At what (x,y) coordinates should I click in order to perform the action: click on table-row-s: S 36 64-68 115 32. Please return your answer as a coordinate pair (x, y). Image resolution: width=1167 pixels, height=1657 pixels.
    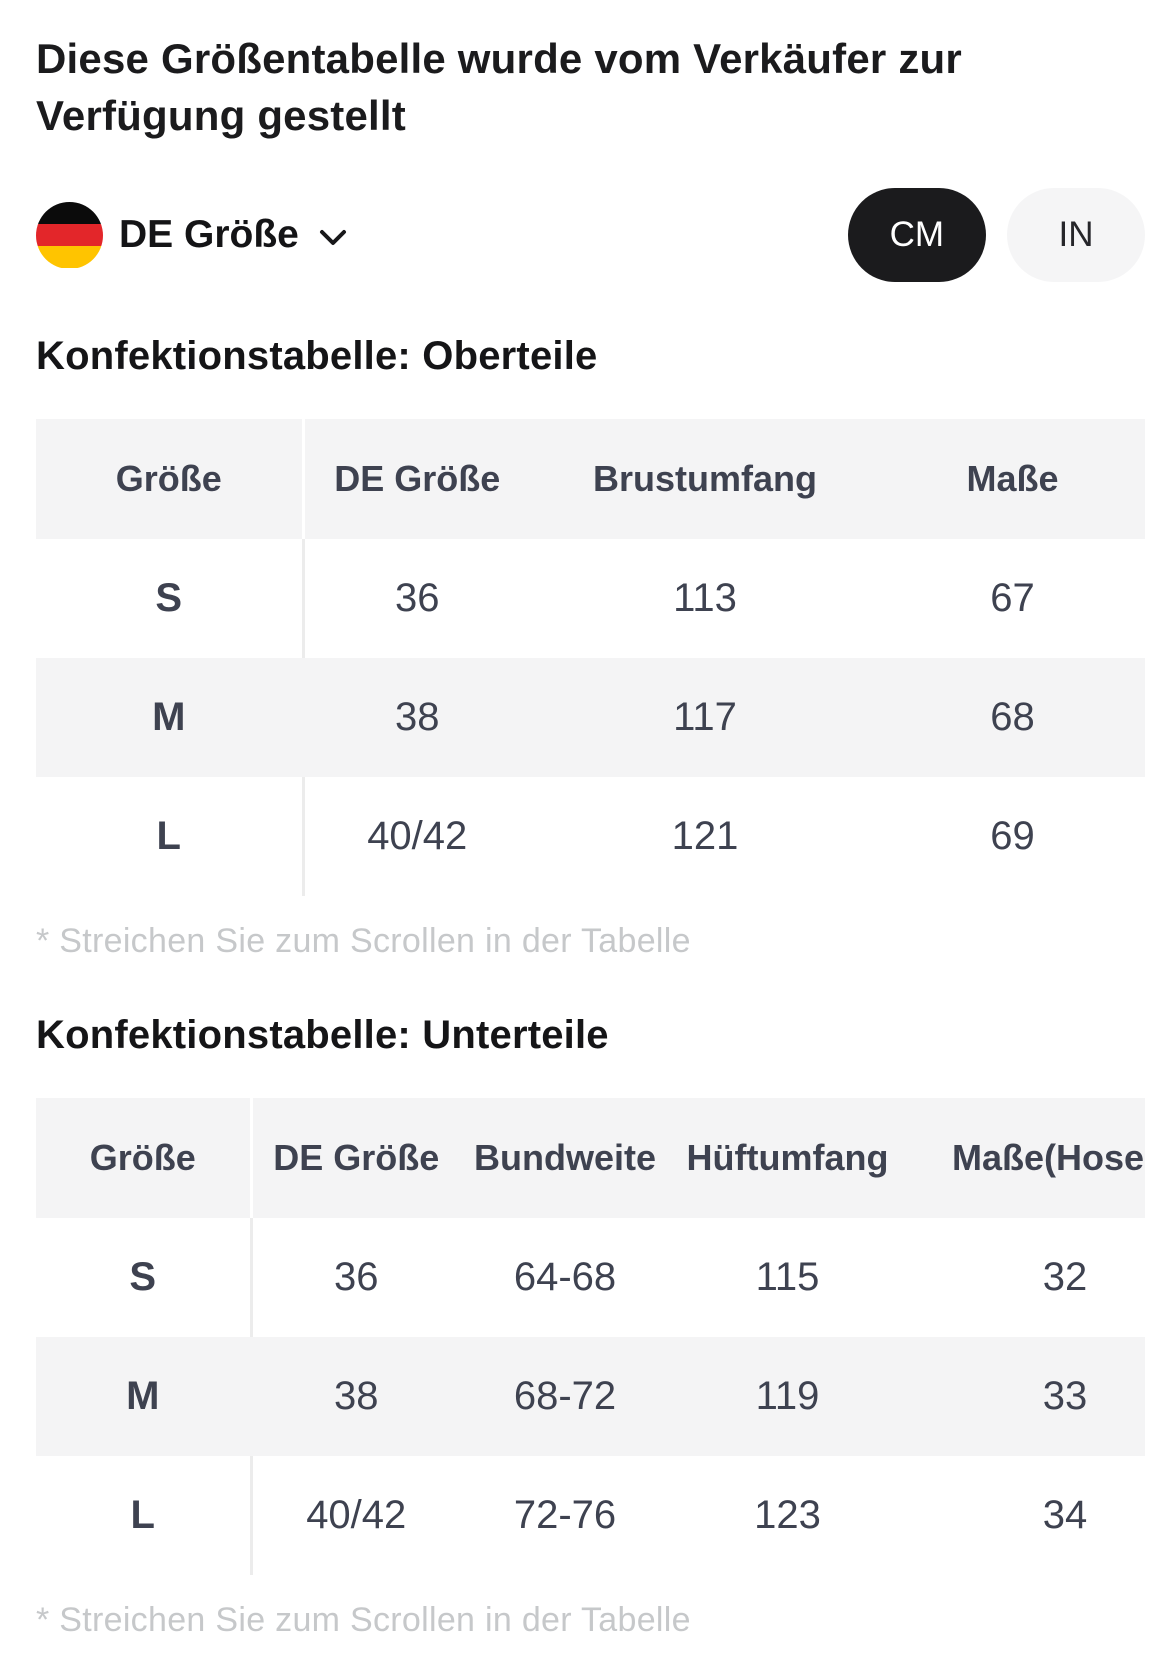
    Looking at the image, I should click on (590, 1277).